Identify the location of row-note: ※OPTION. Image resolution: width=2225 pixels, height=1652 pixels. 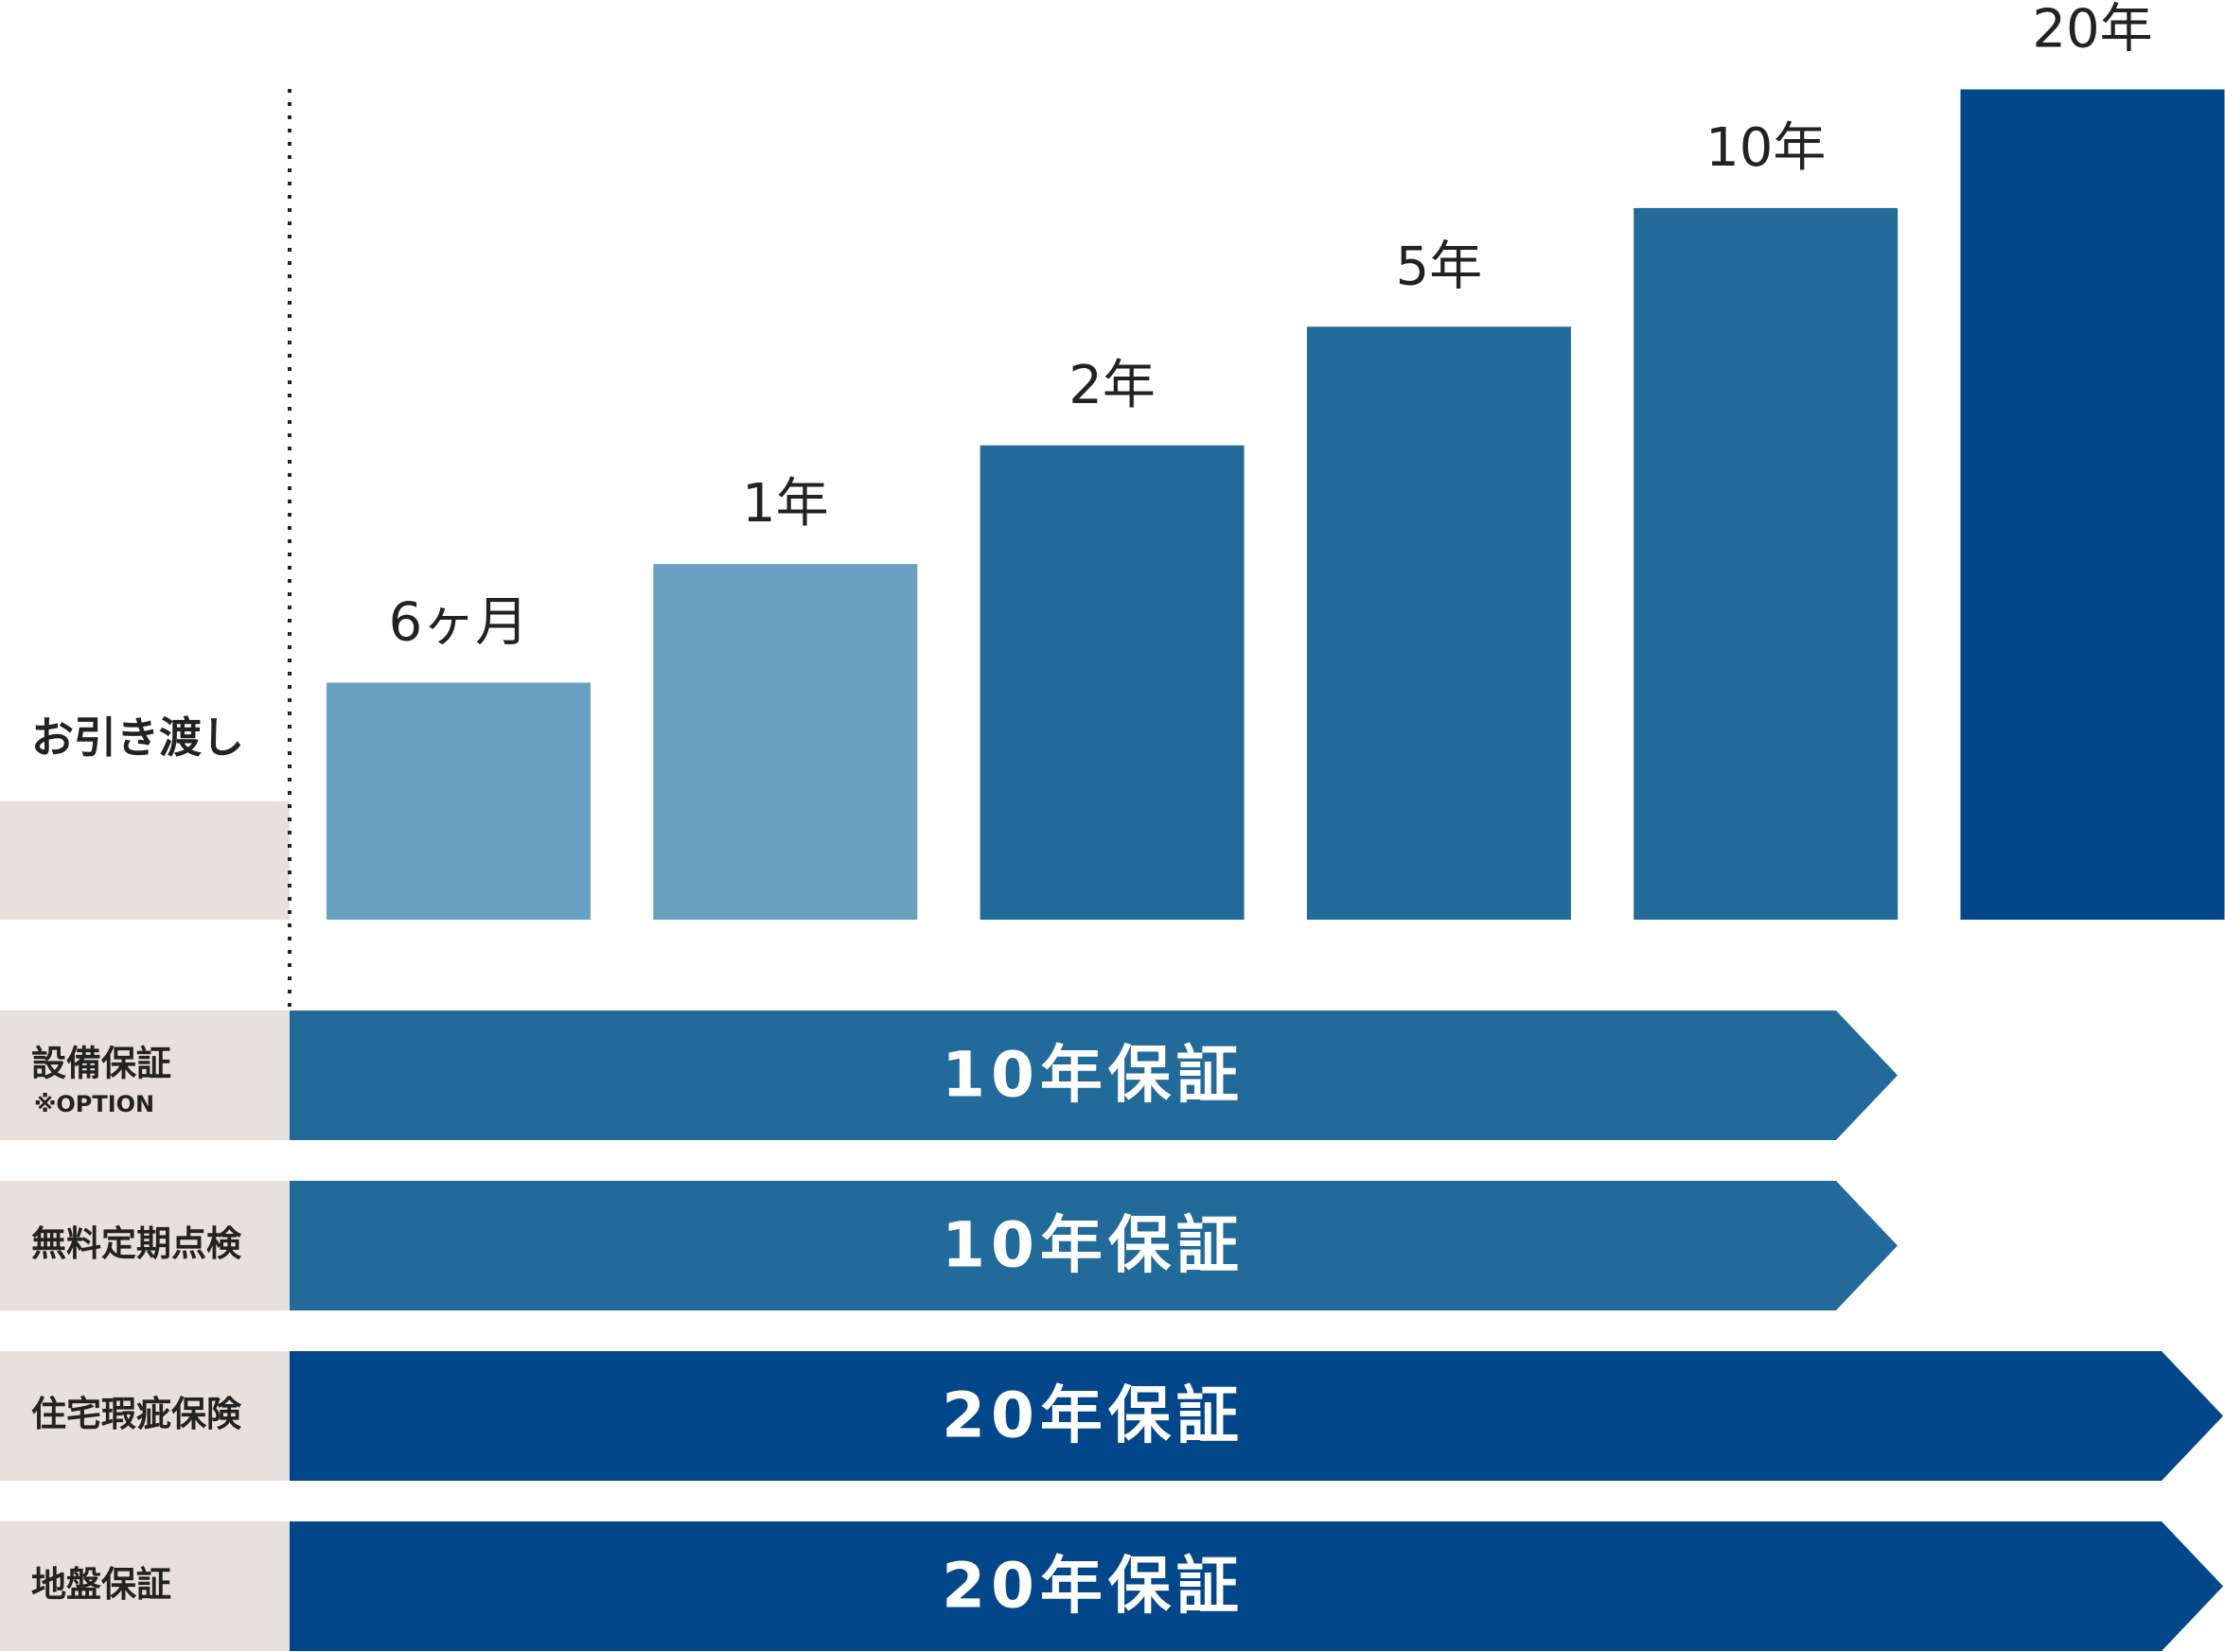
(94, 1104).